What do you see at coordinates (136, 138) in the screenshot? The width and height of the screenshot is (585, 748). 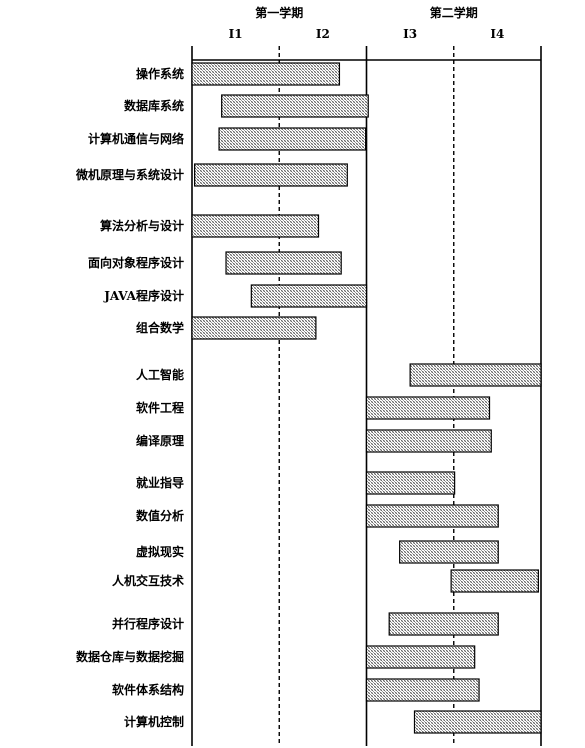 I see `course-label: 计算机通信与网络` at bounding box center [136, 138].